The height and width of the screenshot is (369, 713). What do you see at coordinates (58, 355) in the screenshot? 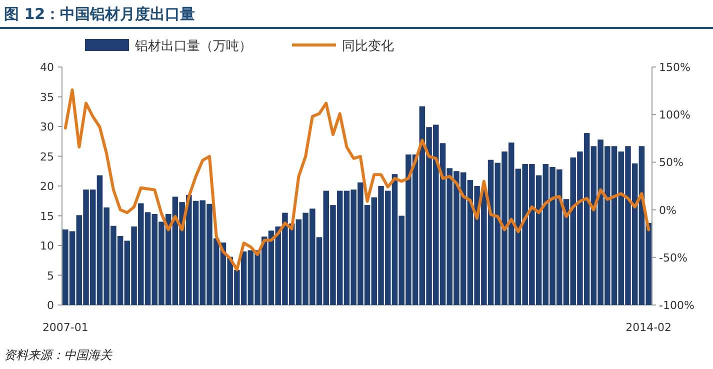
I see `text: 资料来源：中国海关` at bounding box center [58, 355].